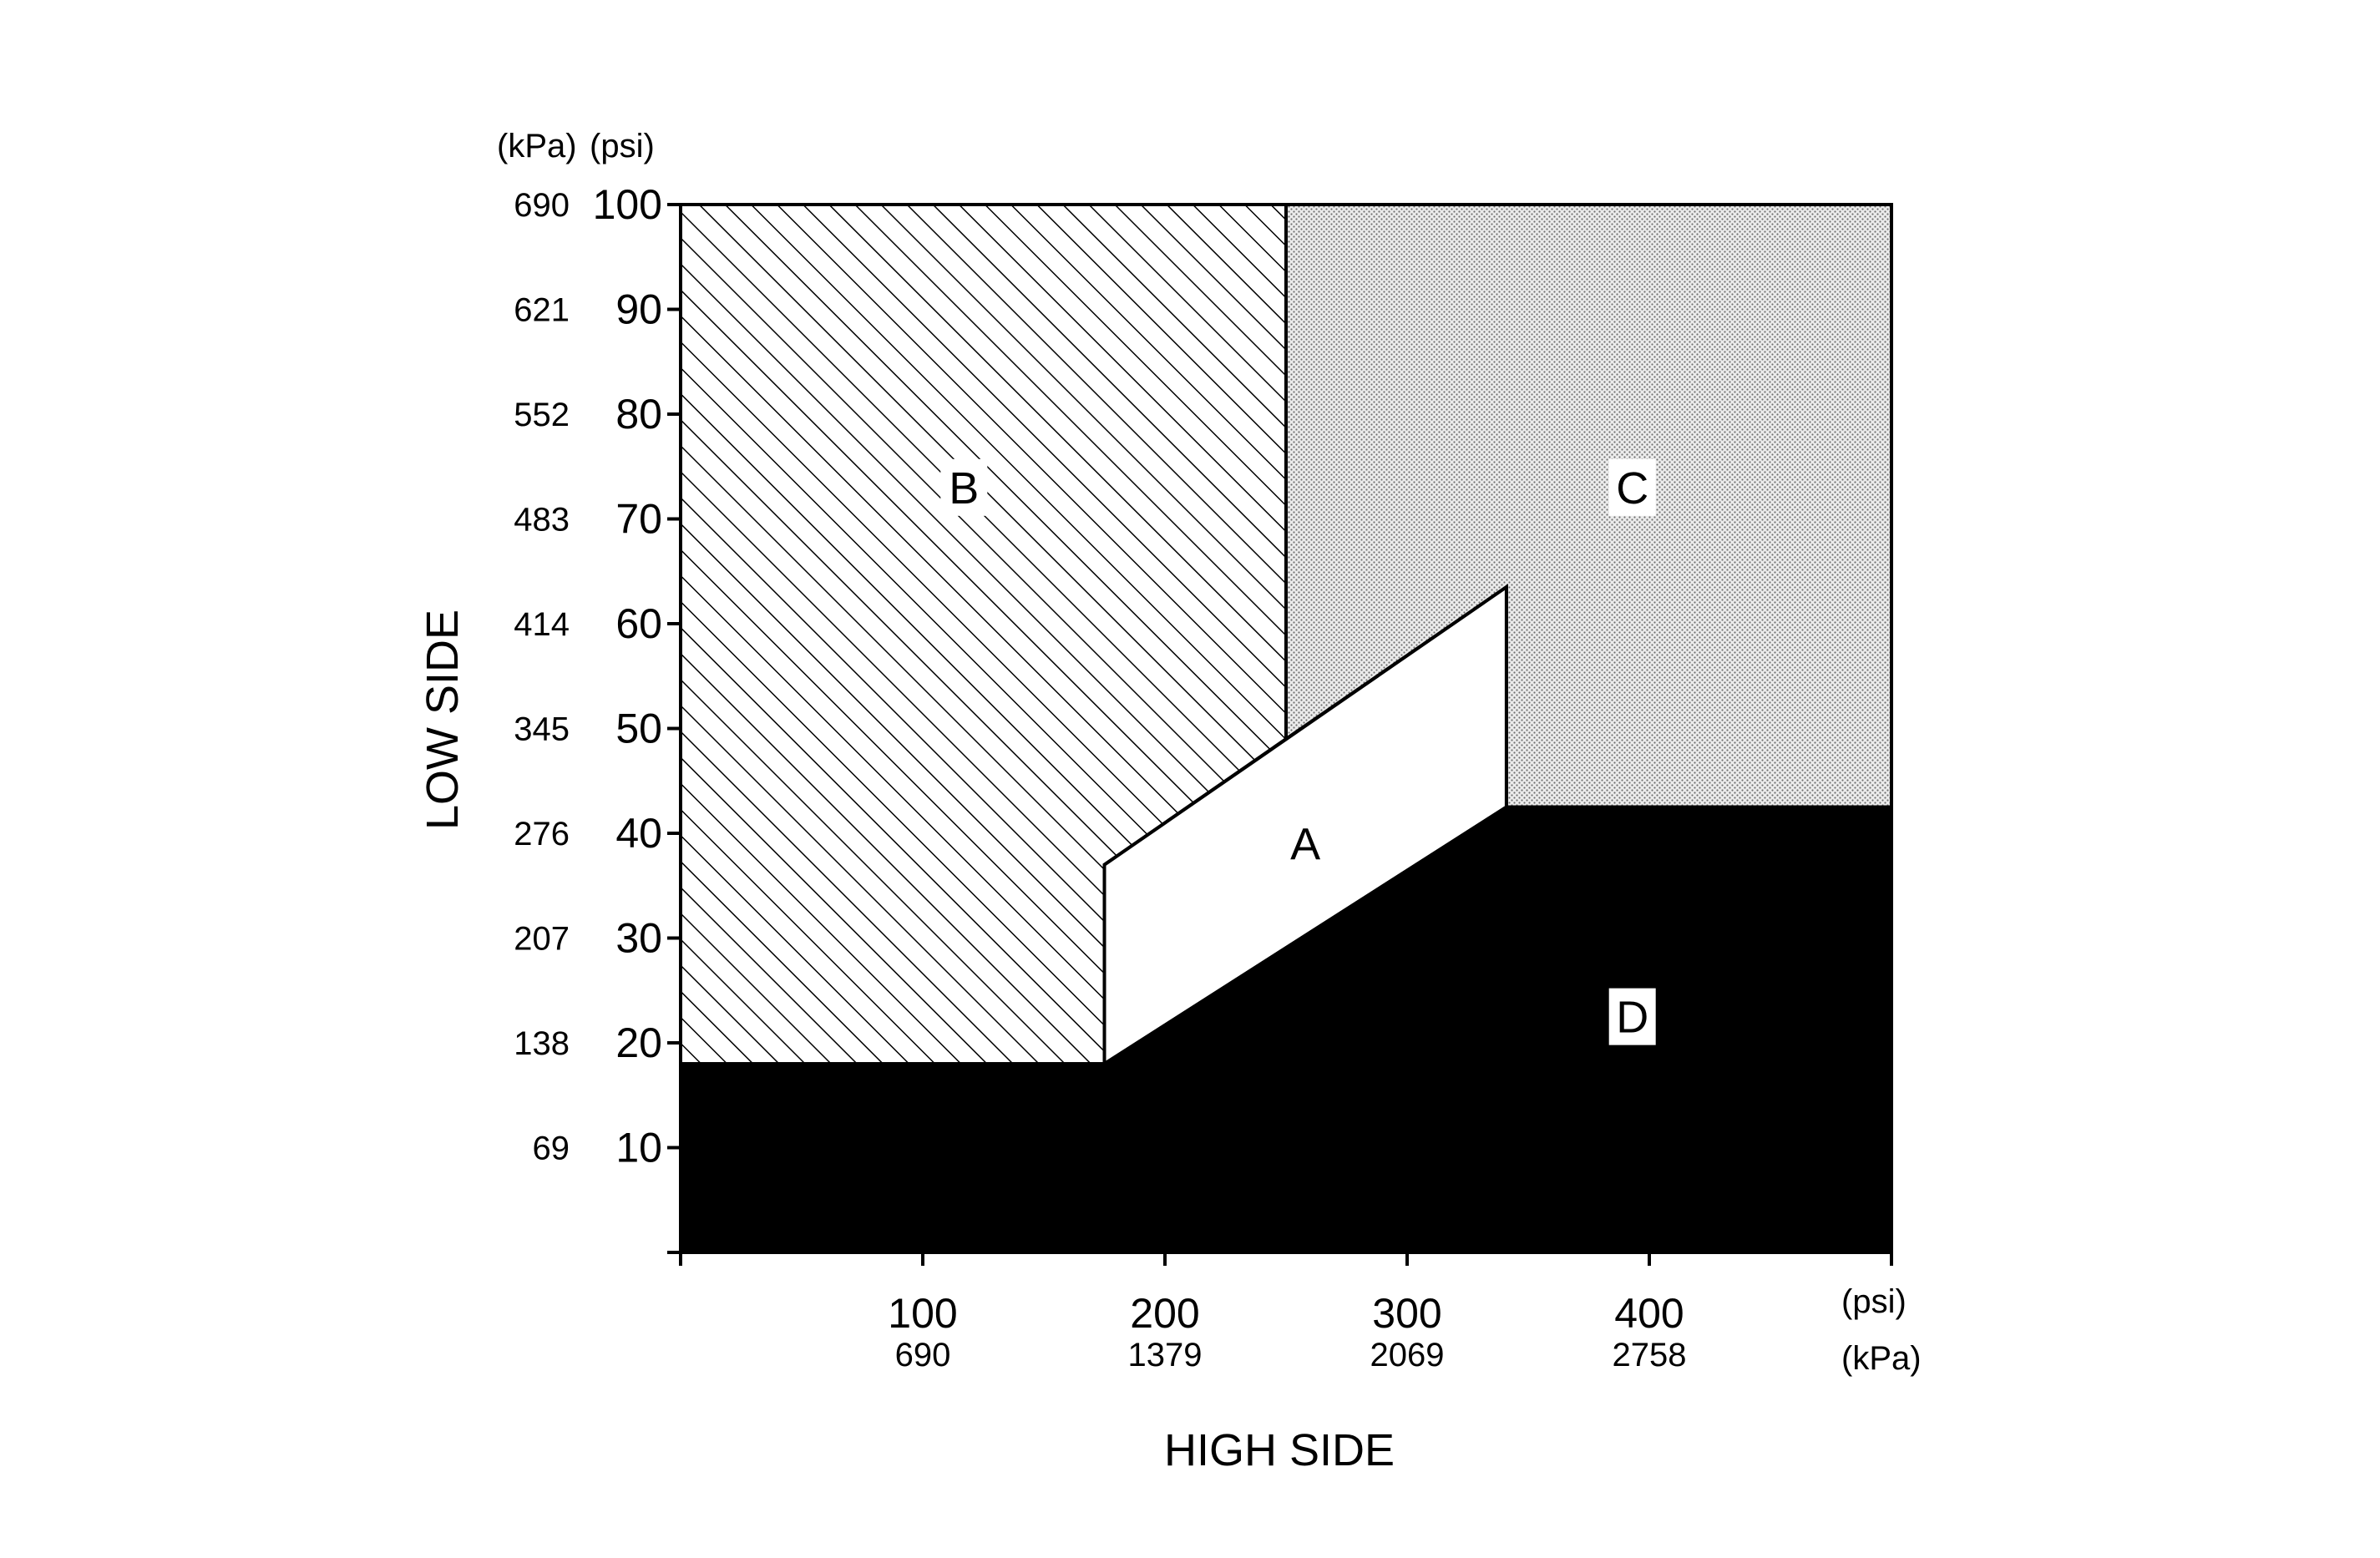 The width and height of the screenshot is (2380, 1558). I want to click on region-c-label: C, so click(1632, 488).